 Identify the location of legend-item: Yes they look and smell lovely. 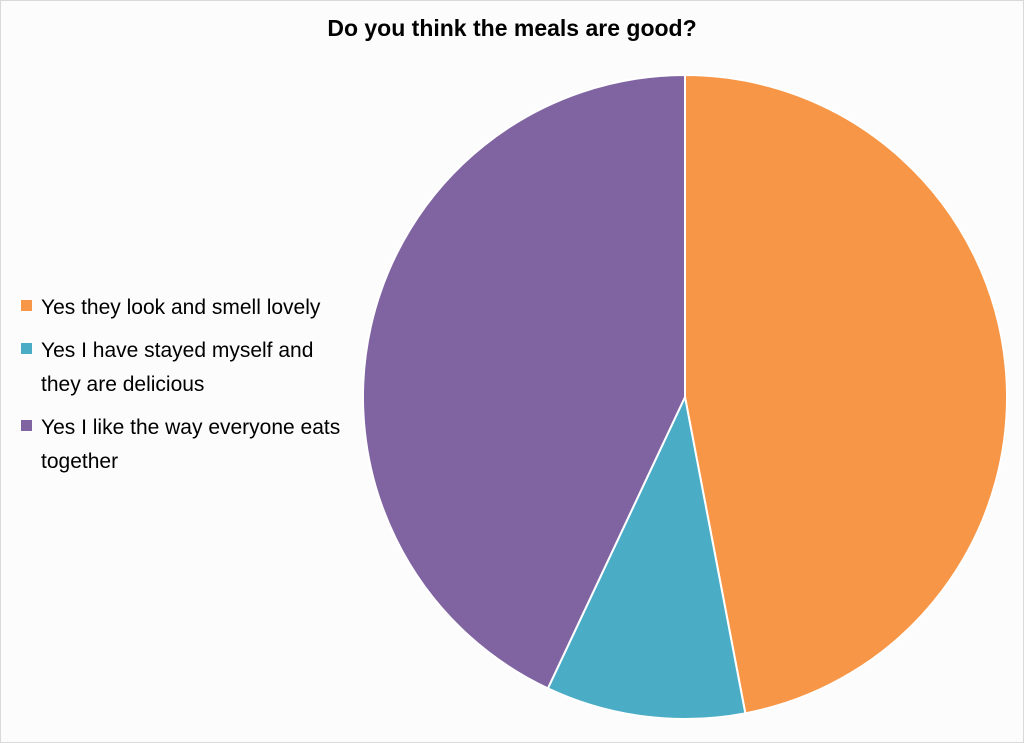
(188, 308).